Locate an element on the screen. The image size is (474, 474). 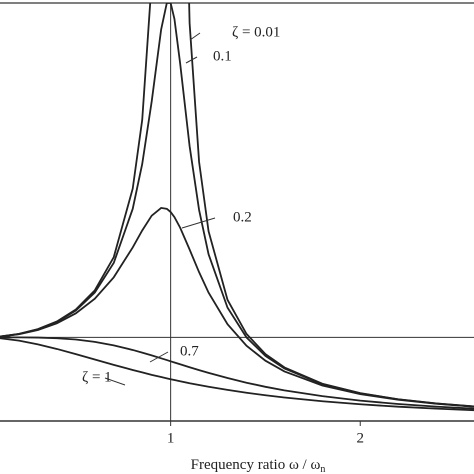
x-tick-label: 2 is located at coordinates (360, 438).